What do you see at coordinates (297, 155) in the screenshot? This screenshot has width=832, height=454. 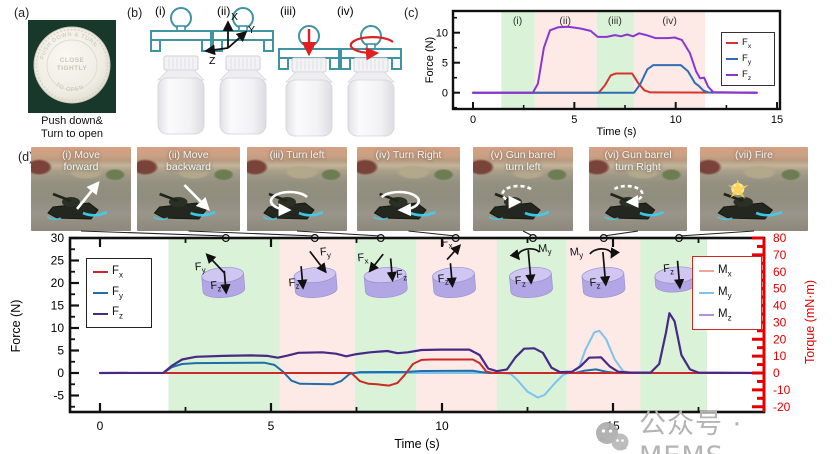 I see `screenshot-caption: (iii) Turn left` at bounding box center [297, 155].